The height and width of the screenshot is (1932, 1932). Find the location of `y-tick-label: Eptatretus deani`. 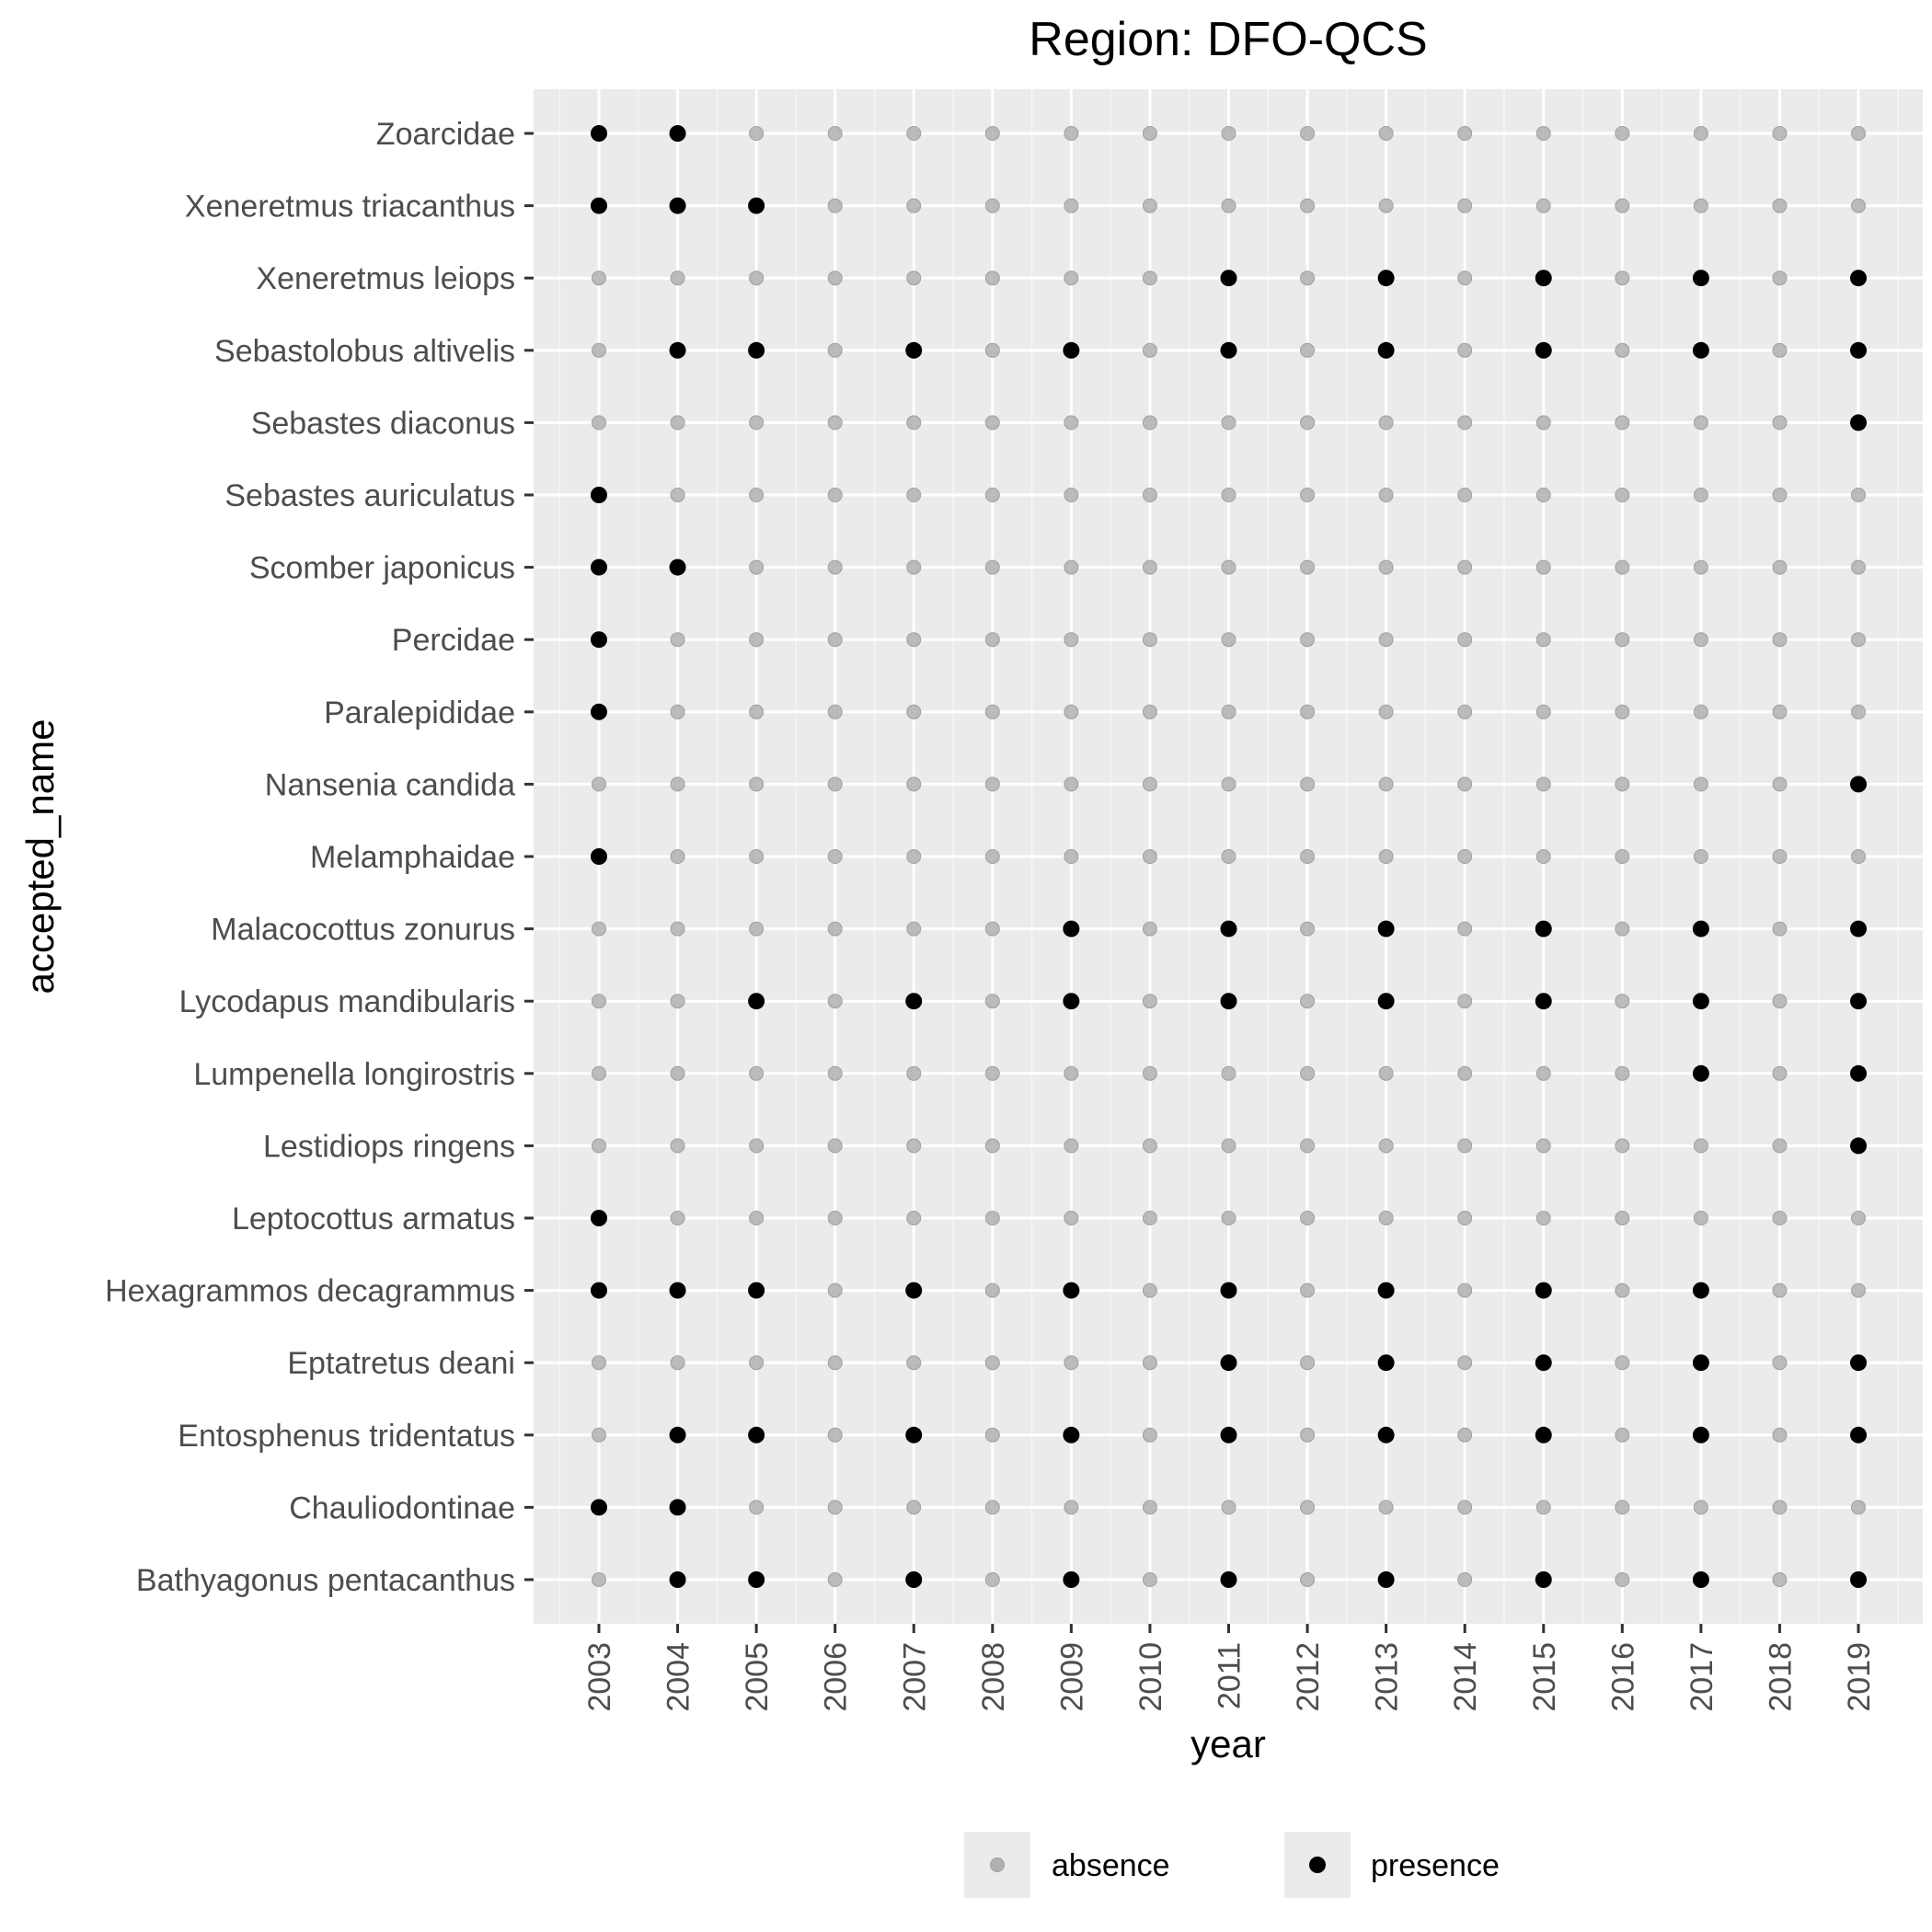

y-tick-label: Eptatretus deani is located at coordinates (401, 1363).